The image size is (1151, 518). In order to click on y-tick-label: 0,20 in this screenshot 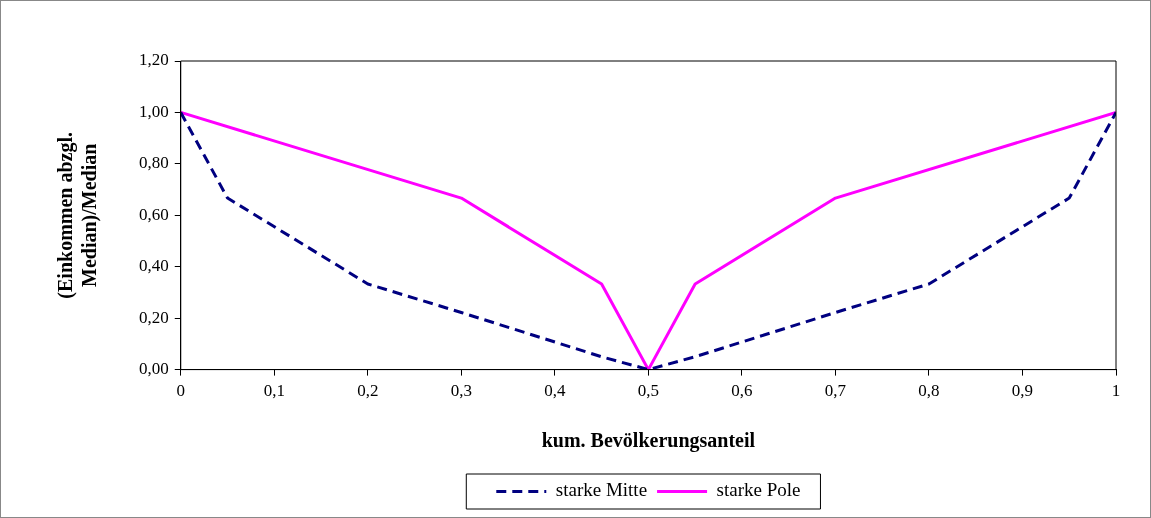, I will do `click(154, 317)`.